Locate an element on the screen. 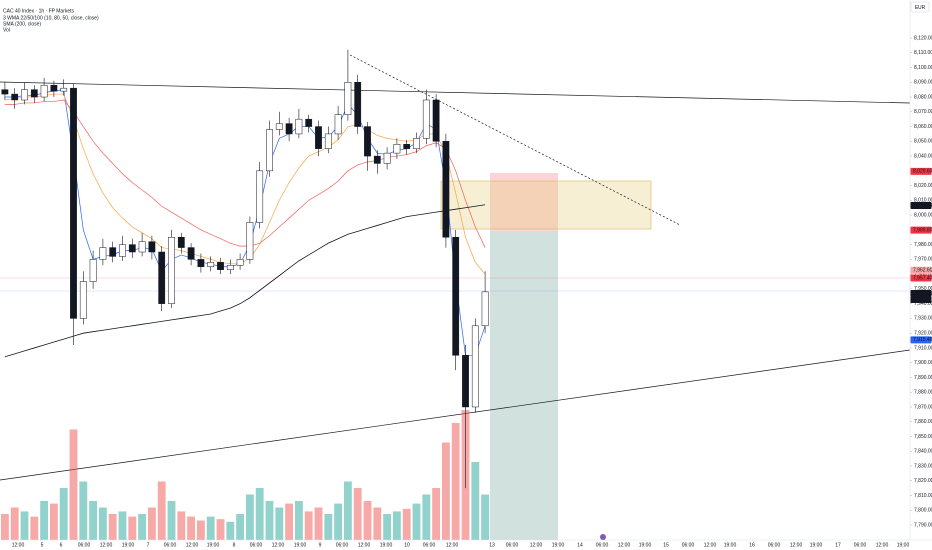  y-tick-label: 8,020.00 is located at coordinates (923, 186).